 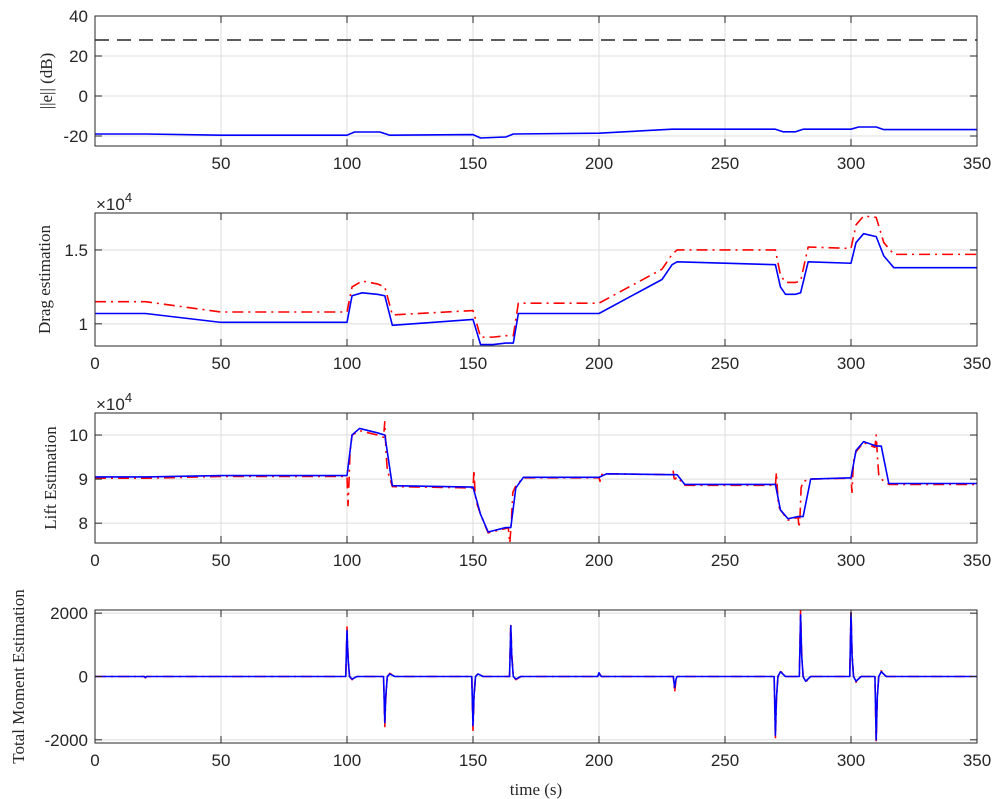 I want to click on y-tick-label: 2000, so click(x=69, y=613).